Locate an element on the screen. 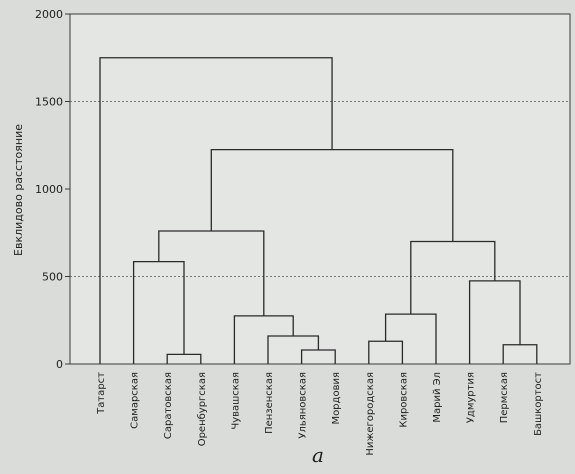 The width and height of the screenshot is (575, 474). leaf-label: Нижегородская is located at coordinates (370, 414).